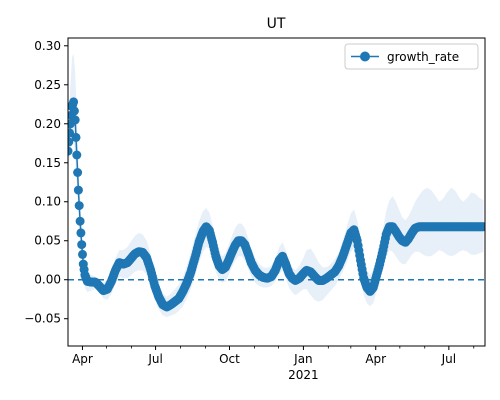 The height and width of the screenshot is (400, 500). What do you see at coordinates (47, 202) in the screenshot?
I see `y-tick-label: 0.10` at bounding box center [47, 202].